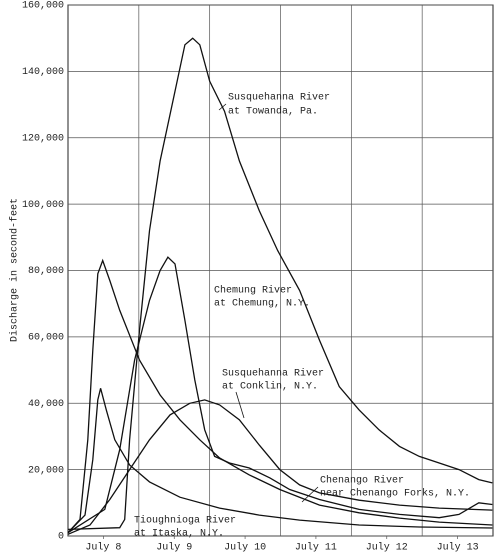 The image size is (504, 556). Describe the element at coordinates (253, 291) in the screenshot. I see `series-label: Chemung River` at that location.